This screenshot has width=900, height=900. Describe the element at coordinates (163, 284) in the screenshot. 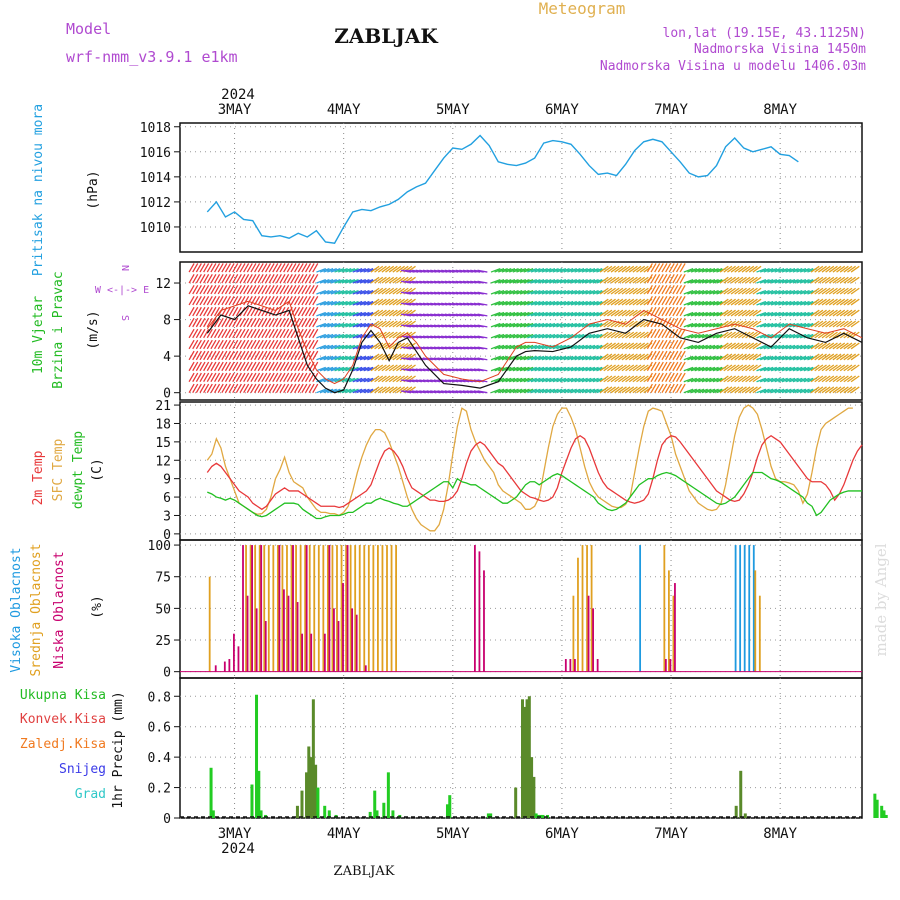

I see `wind-ytick-label: 12` at that location.